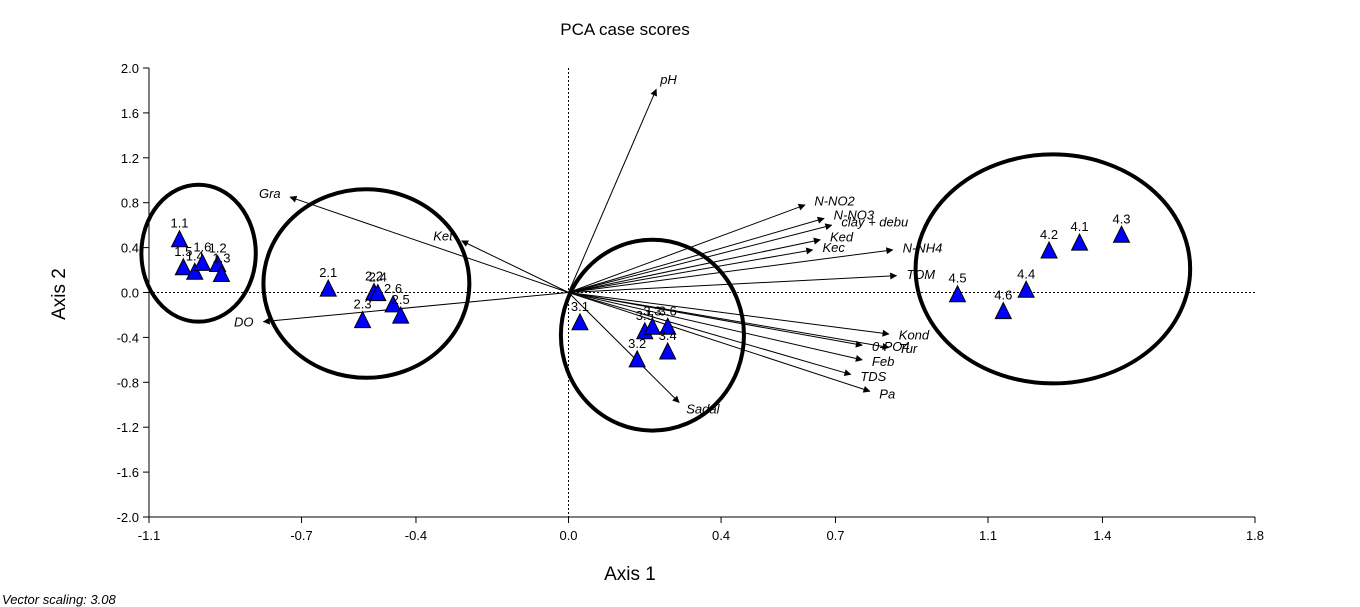 The height and width of the screenshot is (607, 1360). Describe the element at coordinates (668, 79) in the screenshot. I see `vector-label: pH` at that location.